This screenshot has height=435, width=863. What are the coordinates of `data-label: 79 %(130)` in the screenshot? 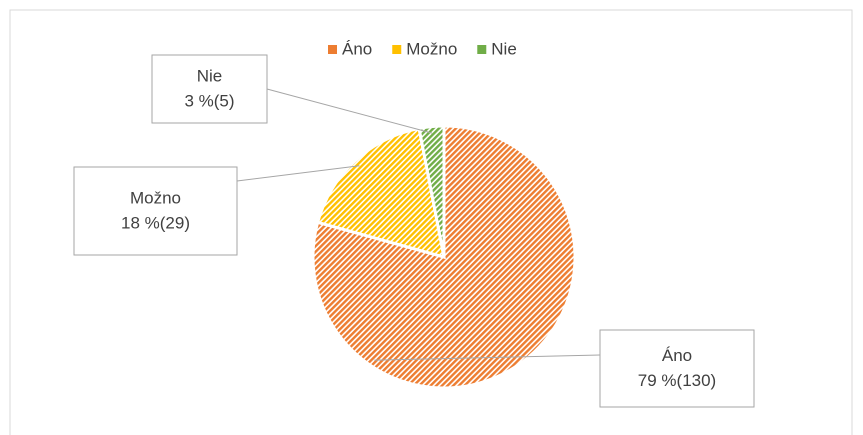 It's located at (677, 380).